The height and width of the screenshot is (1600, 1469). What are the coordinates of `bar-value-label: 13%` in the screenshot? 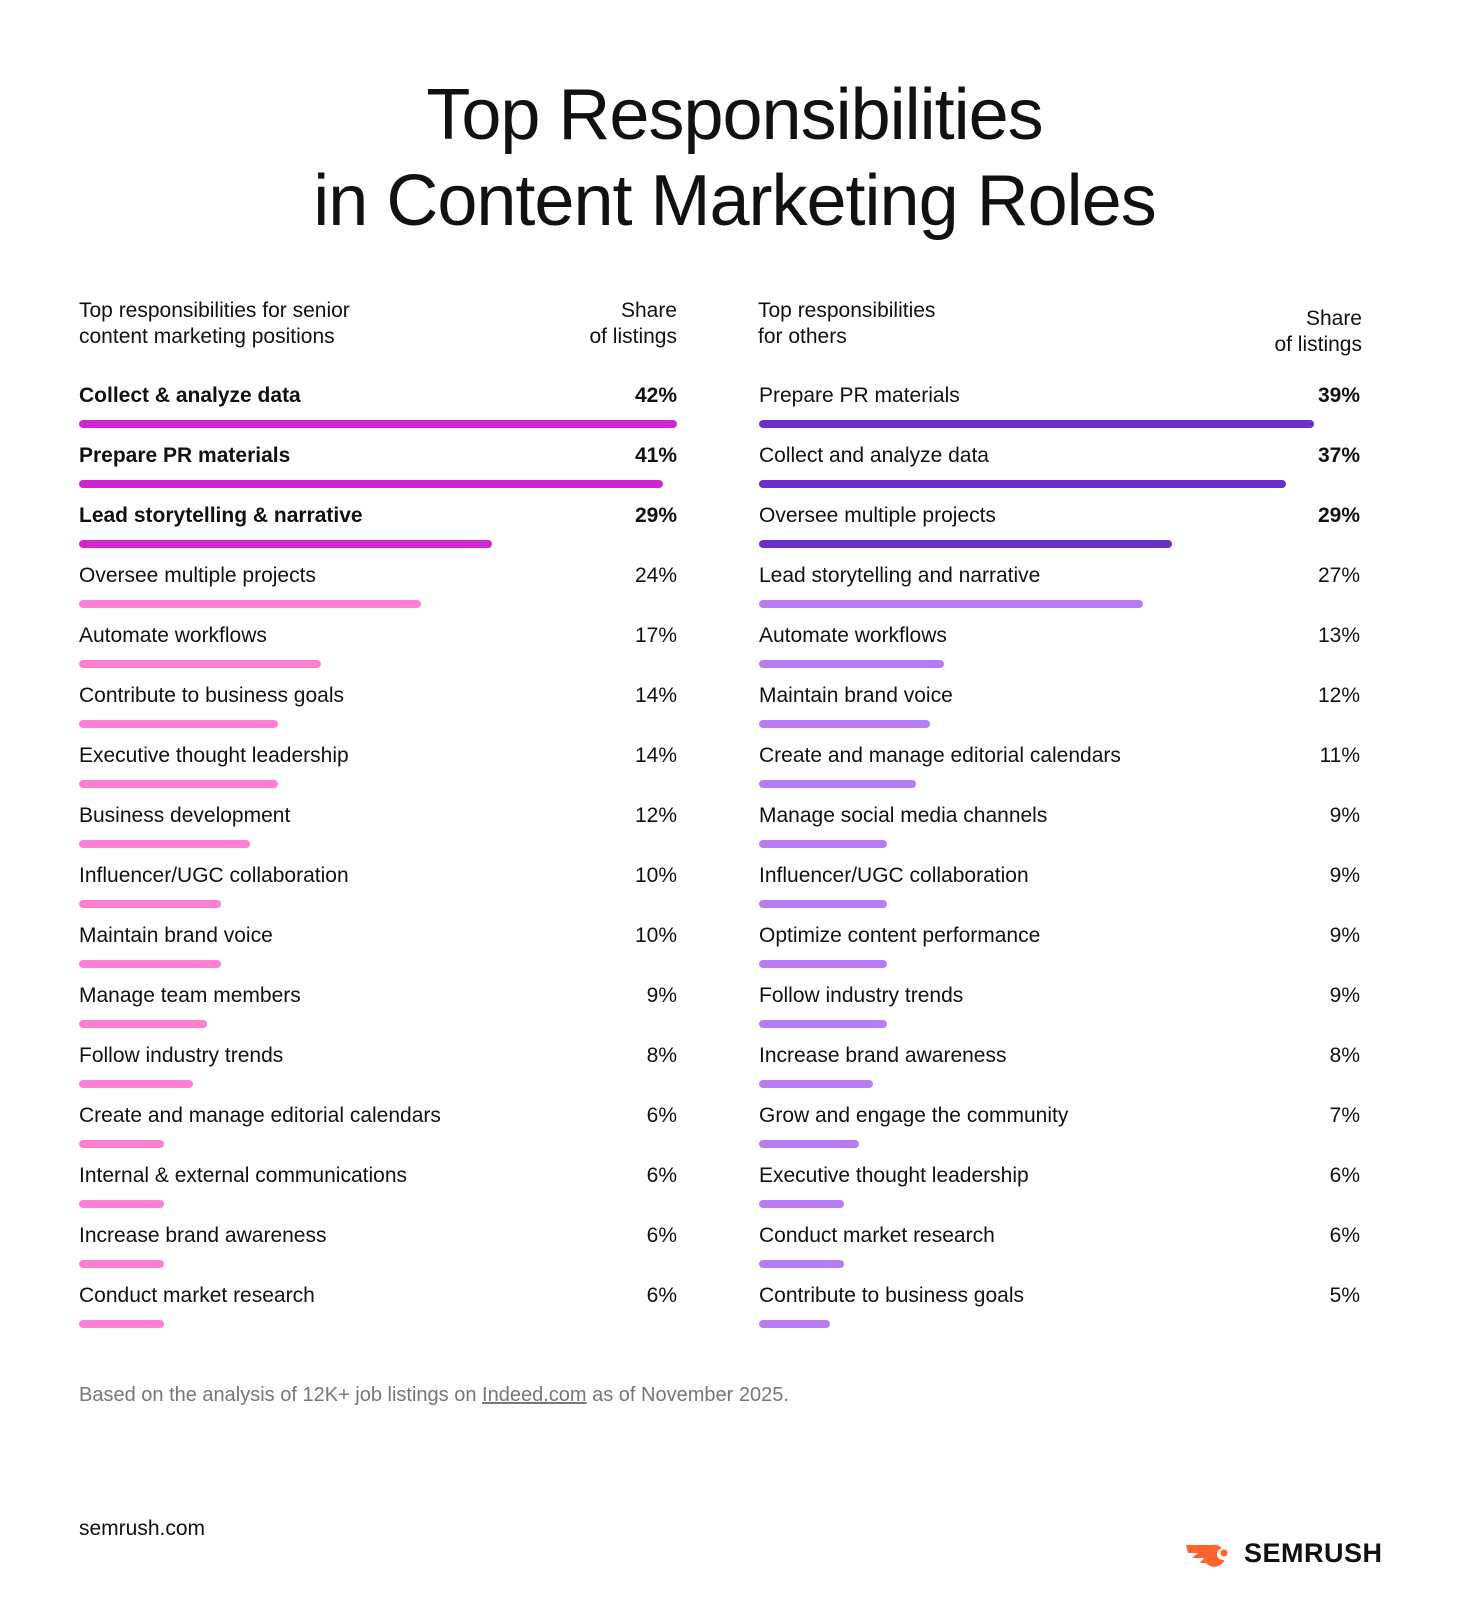 It's located at (1338, 635).